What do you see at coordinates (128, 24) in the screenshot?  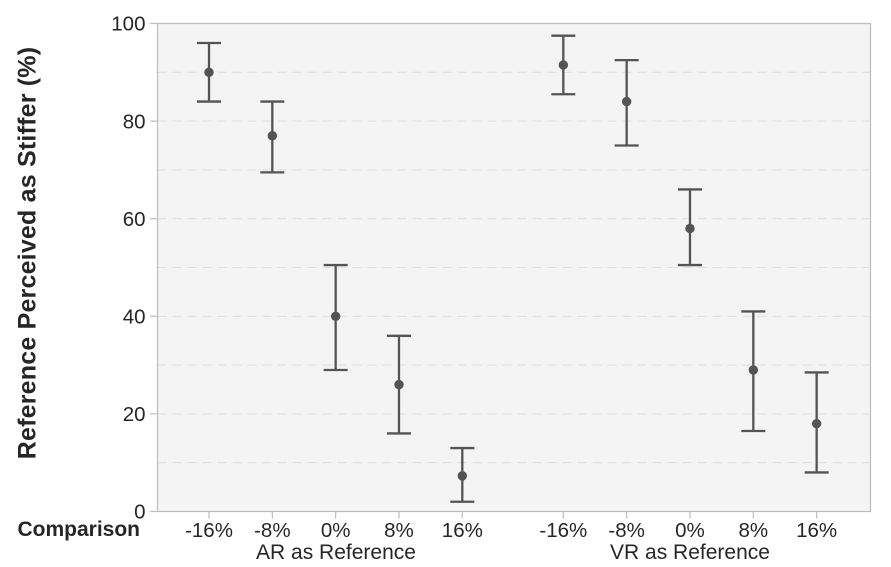 I see `y-tick-label: 100` at bounding box center [128, 24].